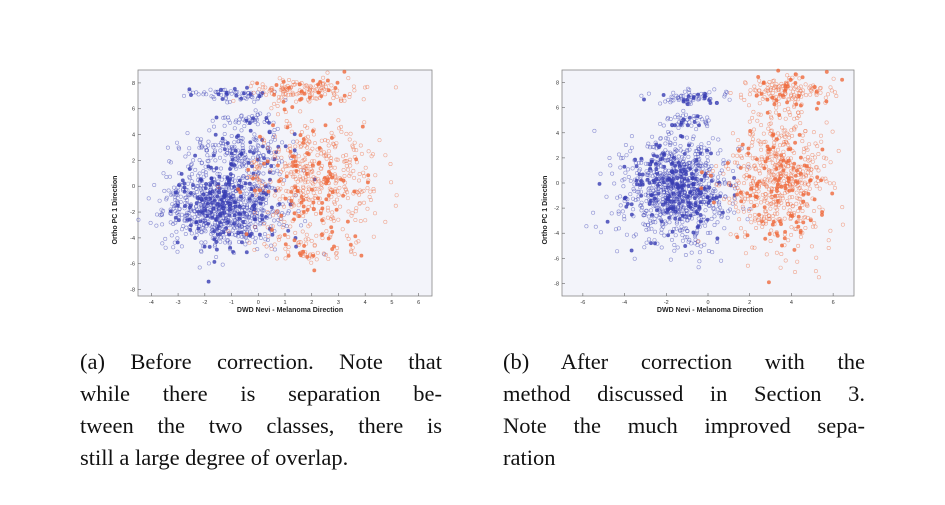 This screenshot has height=505, width=945. What do you see at coordinates (666, 303) in the screenshot?
I see `x-tick-label: -2` at bounding box center [666, 303].